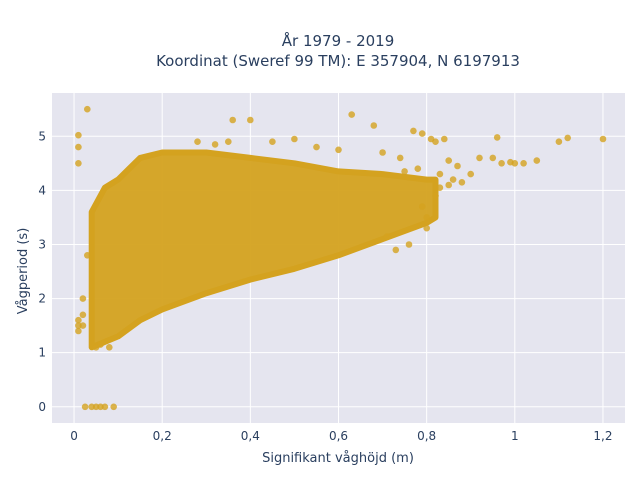 The width and height of the screenshot is (640, 480). Describe the element at coordinates (42, 136) in the screenshot. I see `y-tick-label: 5` at that location.